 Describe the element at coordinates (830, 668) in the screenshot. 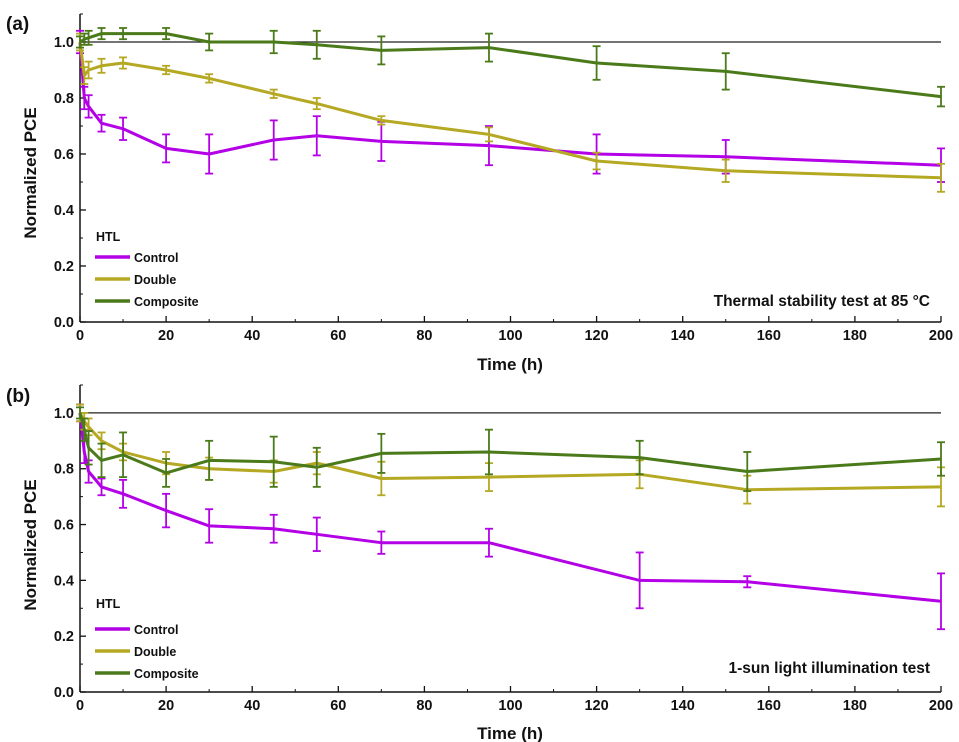

I see `annotation-text: 1-sun light illumination test` at that location.